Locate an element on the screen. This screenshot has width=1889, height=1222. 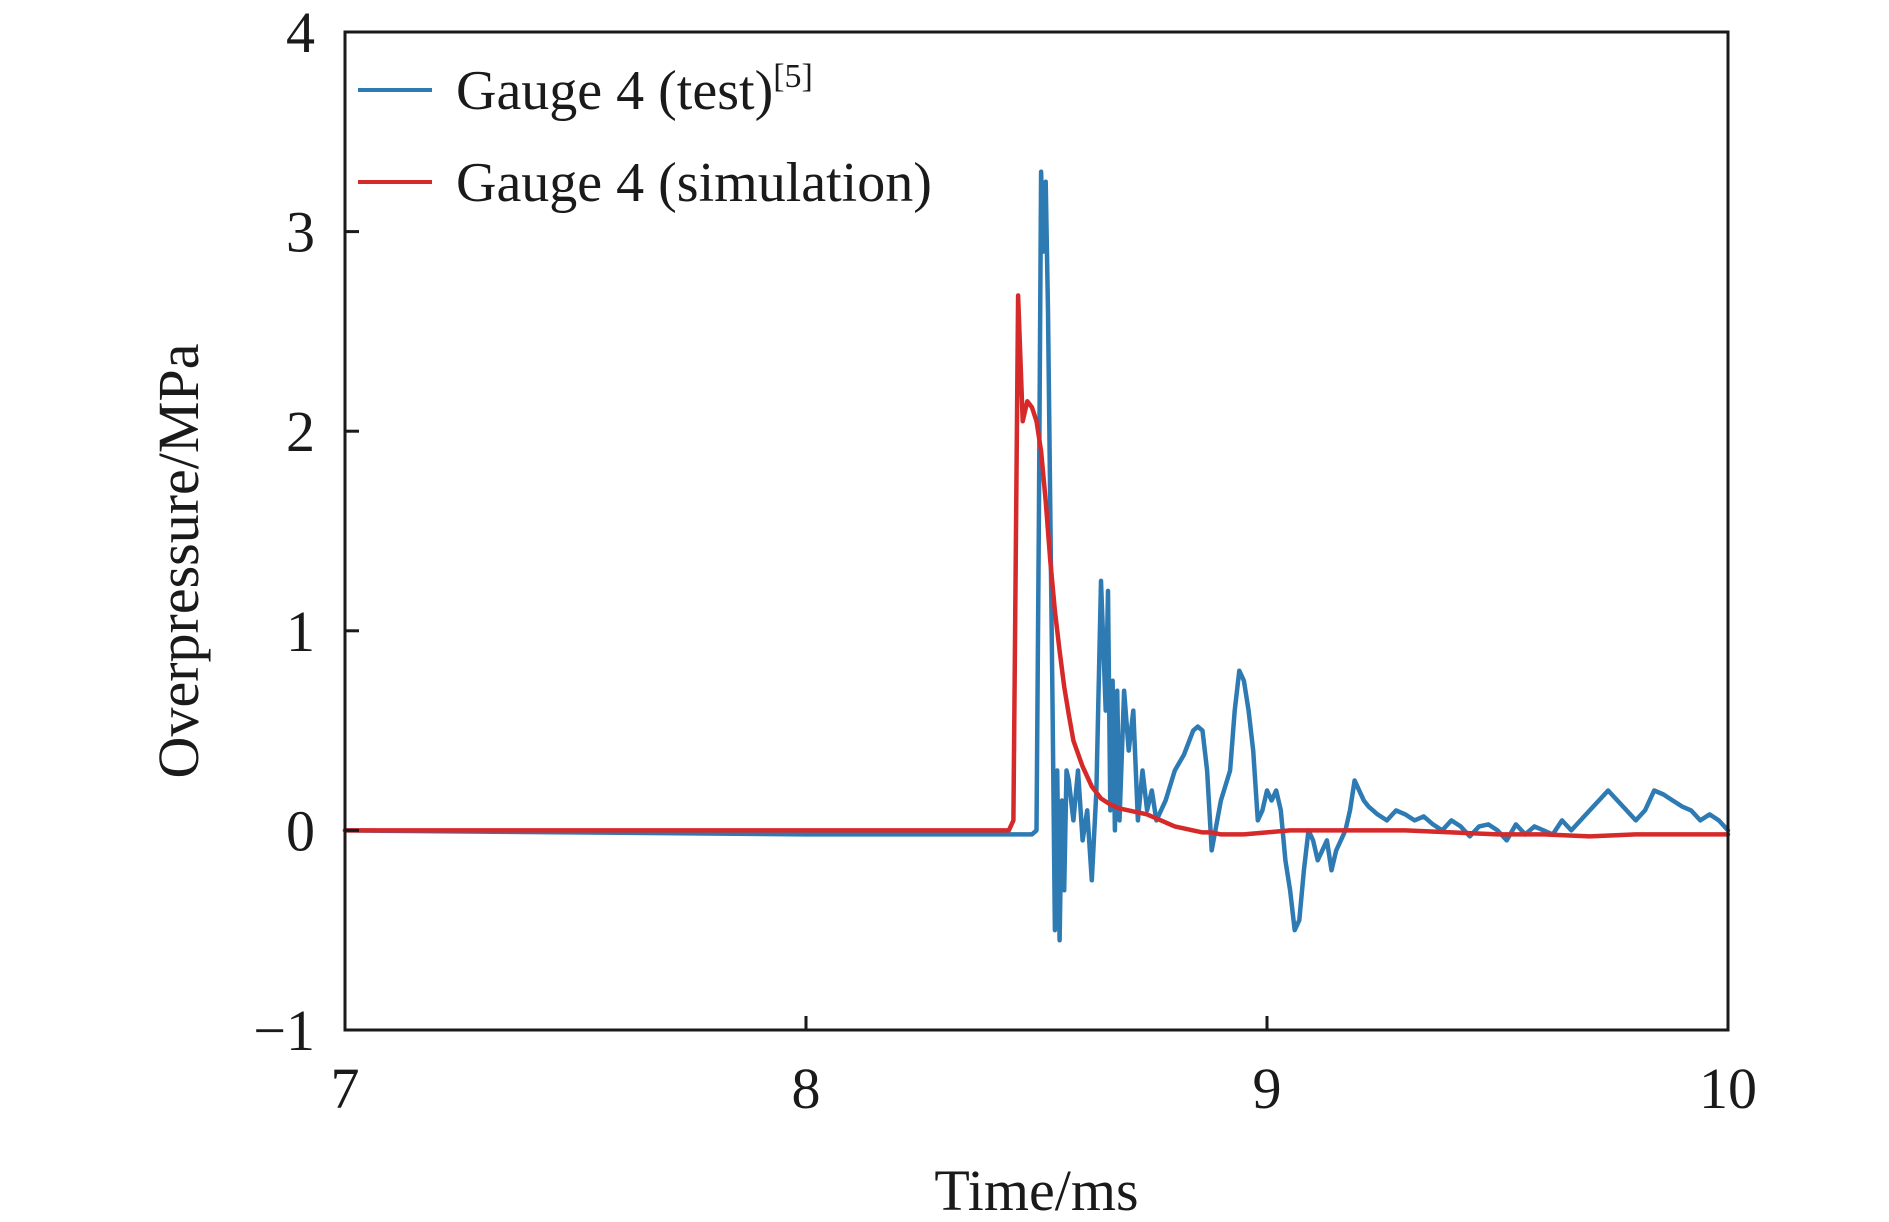
x-tick-label: 8 is located at coordinates (806, 1088).